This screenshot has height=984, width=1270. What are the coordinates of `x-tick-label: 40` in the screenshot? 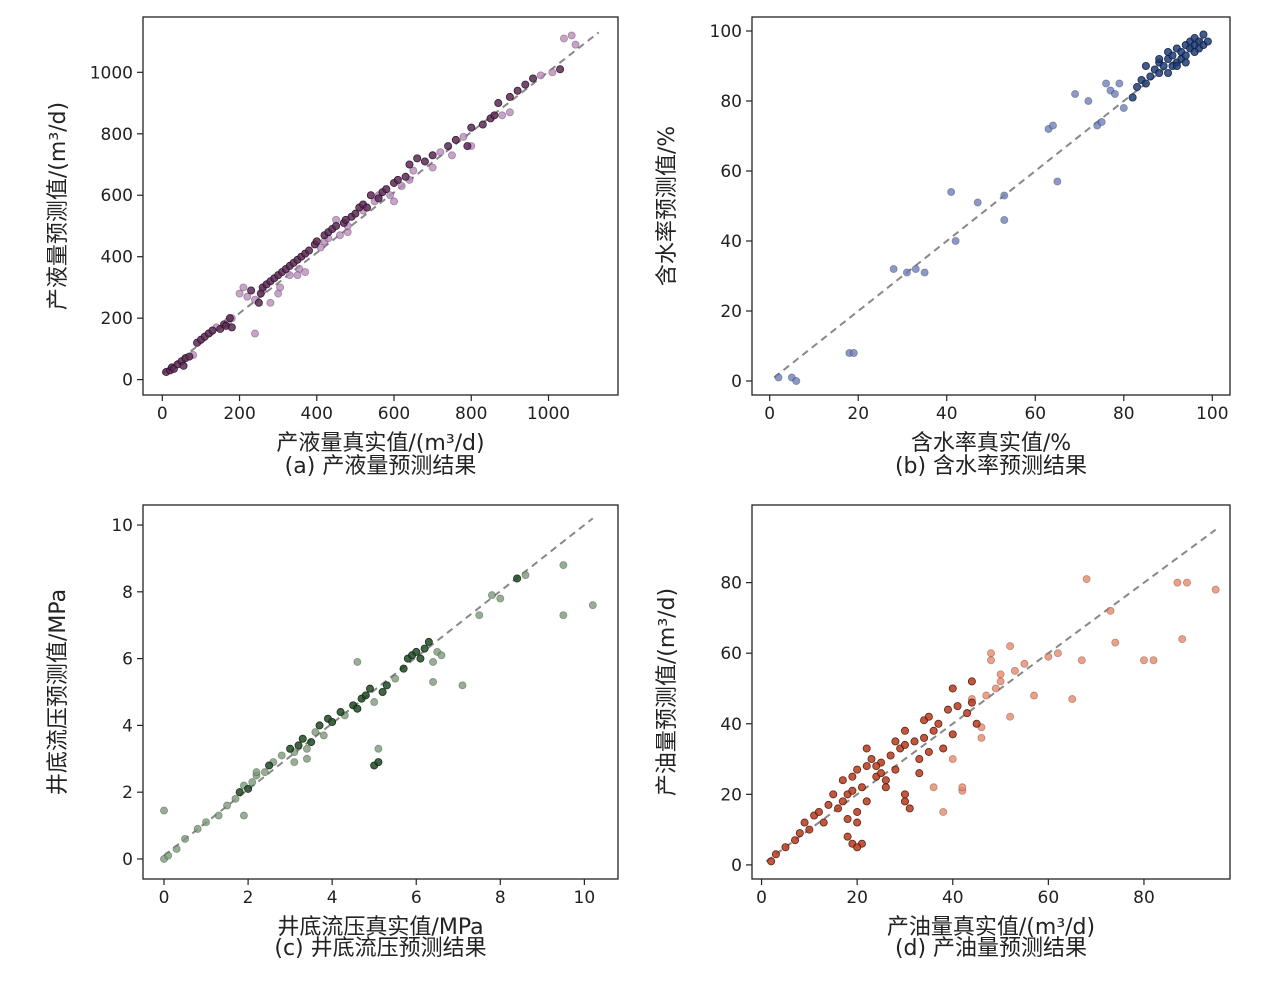 It's located at (953, 898).